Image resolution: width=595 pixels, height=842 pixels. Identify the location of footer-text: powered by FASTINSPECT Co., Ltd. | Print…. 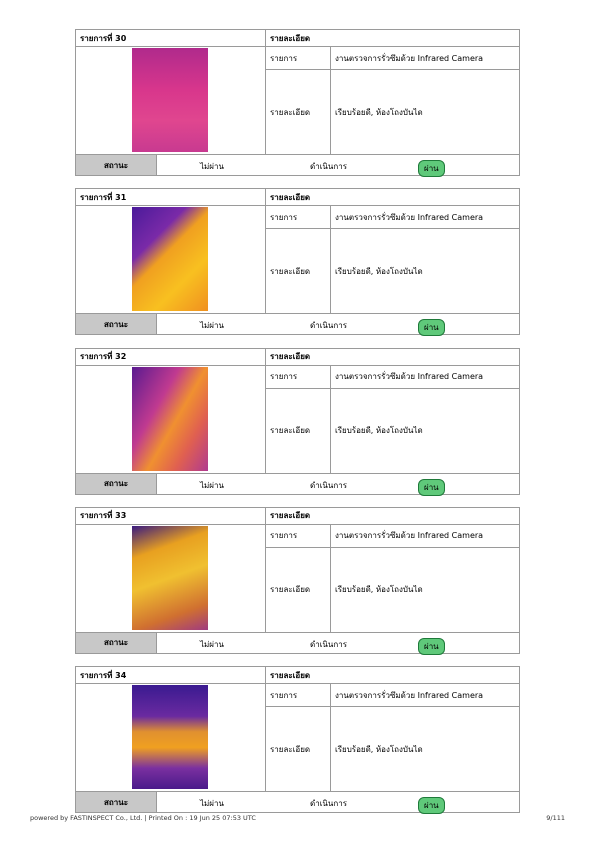
(143, 818).